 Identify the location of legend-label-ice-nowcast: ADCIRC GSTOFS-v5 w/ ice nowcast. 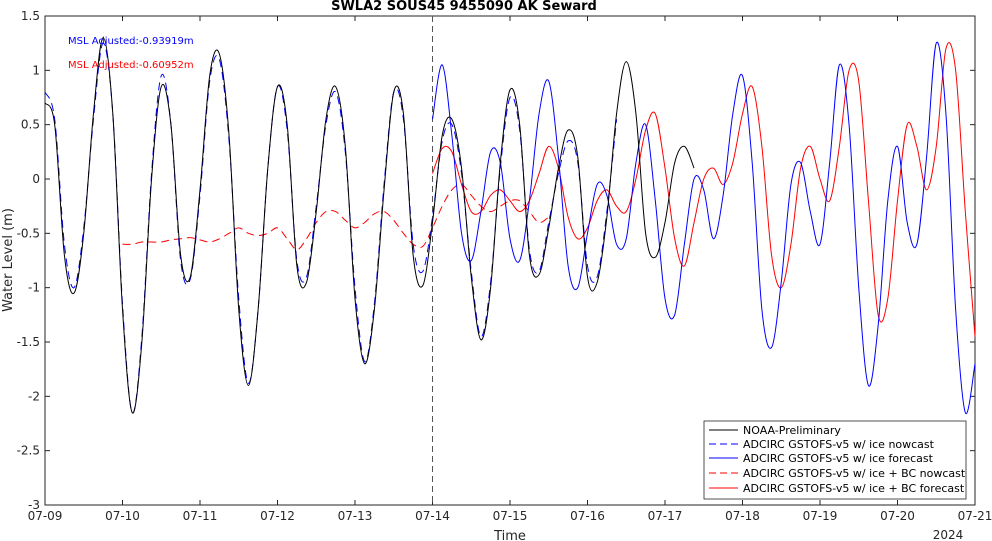
(839, 444).